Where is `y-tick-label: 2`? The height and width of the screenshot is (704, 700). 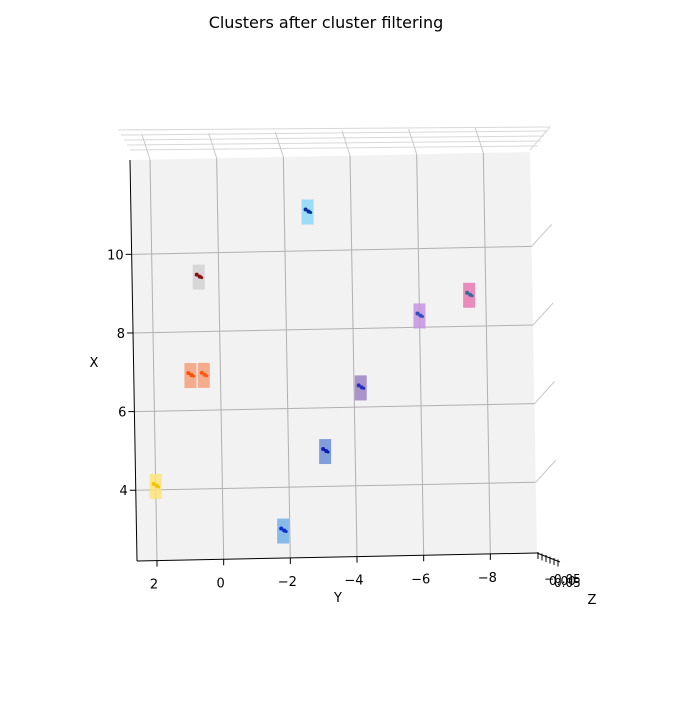
y-tick-label: 2 is located at coordinates (154, 585).